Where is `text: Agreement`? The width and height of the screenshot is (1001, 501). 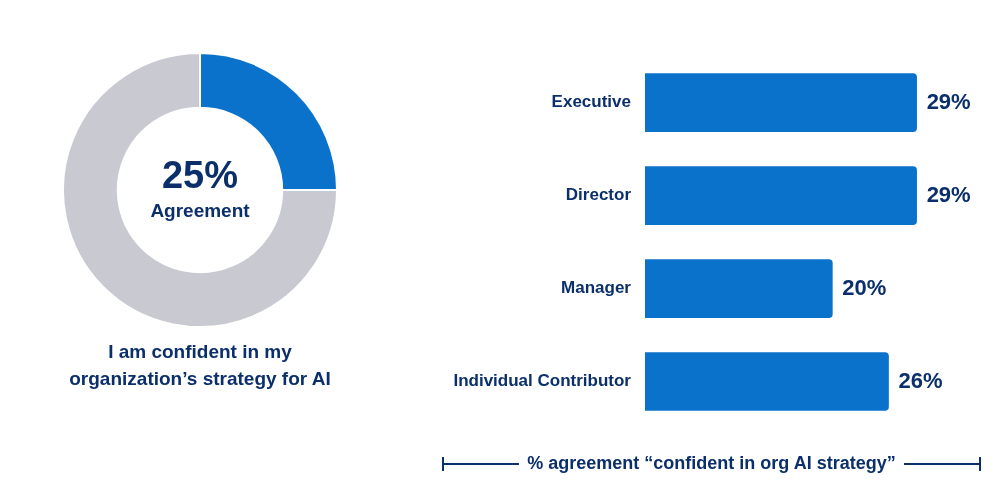 text: Agreement is located at coordinates (200, 211).